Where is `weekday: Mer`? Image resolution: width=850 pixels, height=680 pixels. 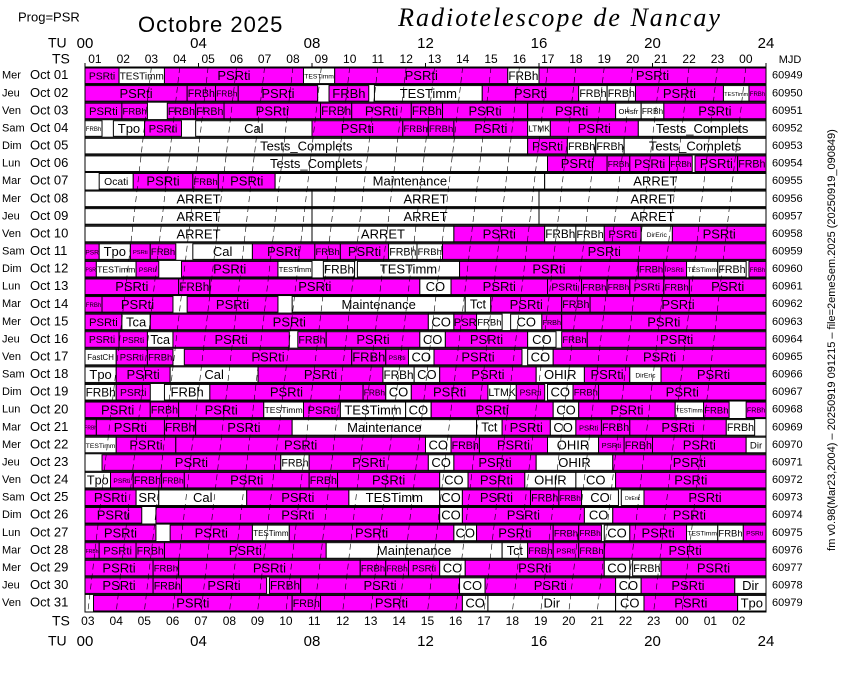
weekday: Mer is located at coordinates (11, 76).